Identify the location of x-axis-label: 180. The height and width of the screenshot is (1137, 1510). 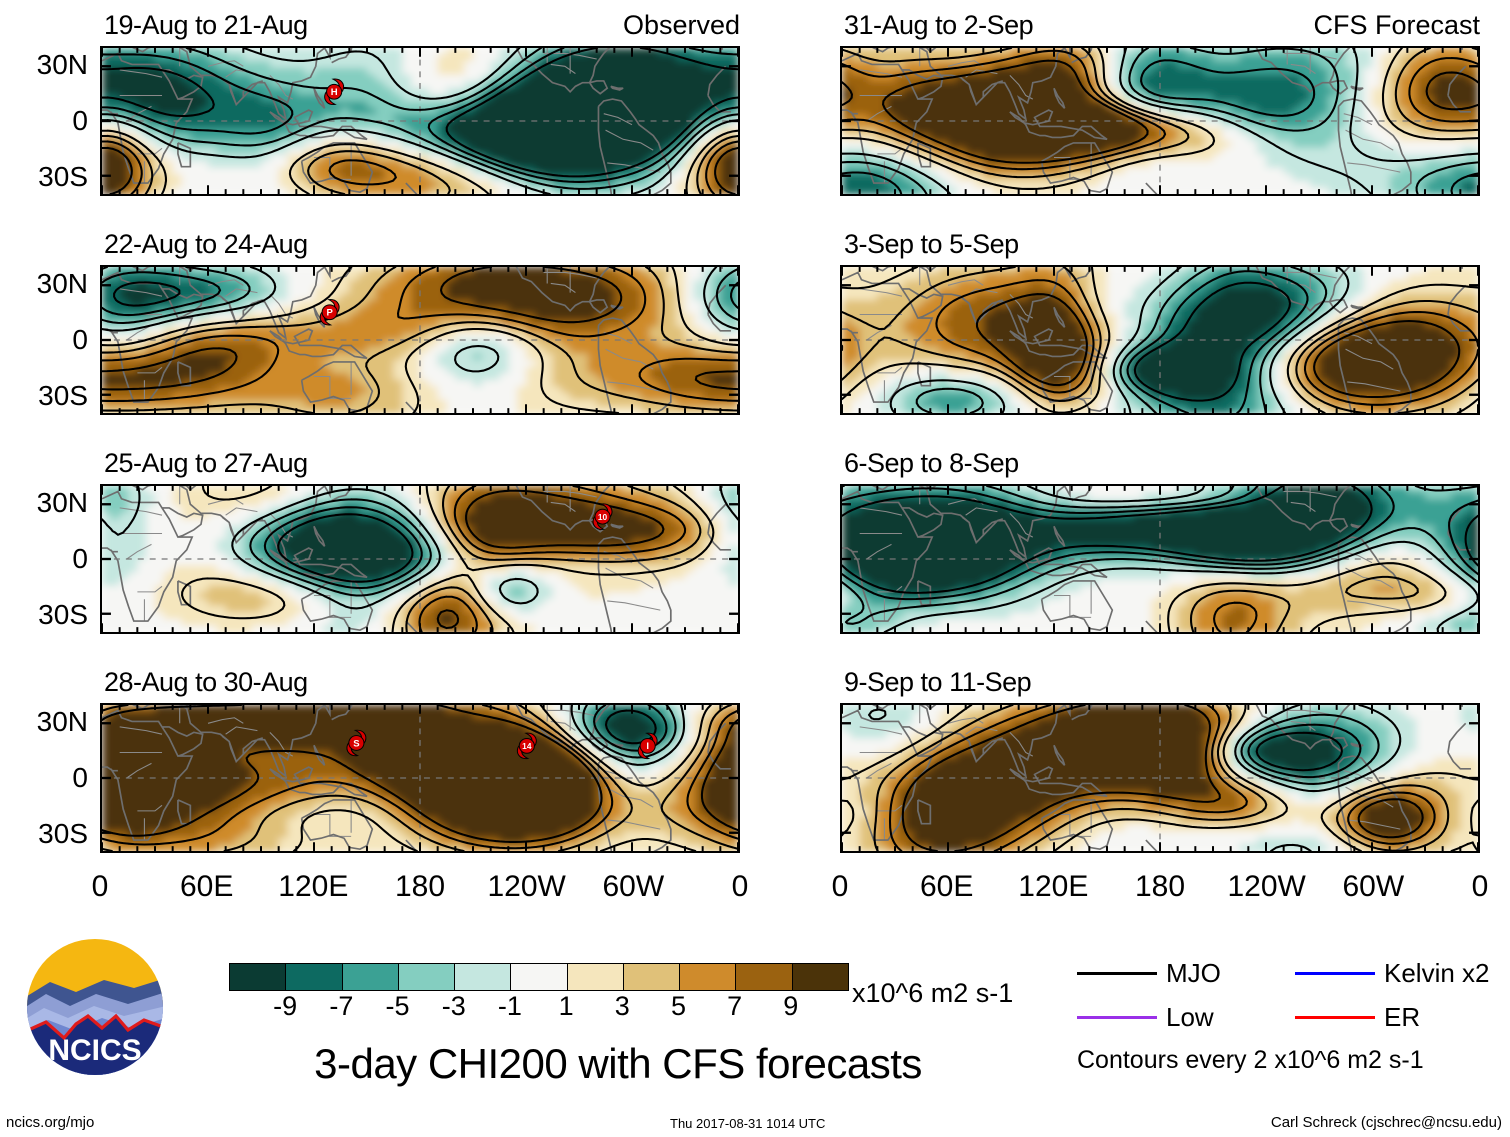
(1160, 886).